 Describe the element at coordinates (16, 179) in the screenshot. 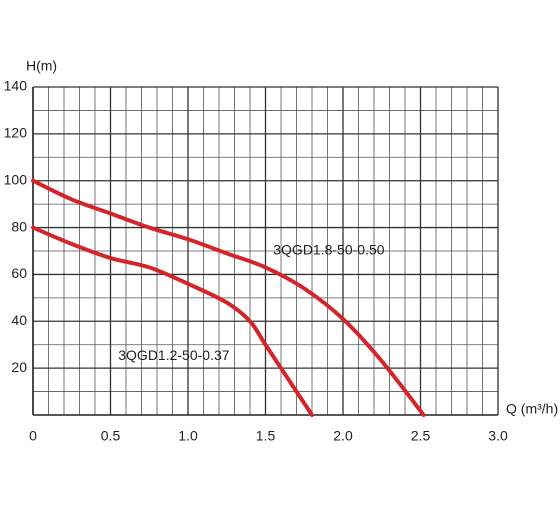

I see `y-tick-label: 100` at that location.